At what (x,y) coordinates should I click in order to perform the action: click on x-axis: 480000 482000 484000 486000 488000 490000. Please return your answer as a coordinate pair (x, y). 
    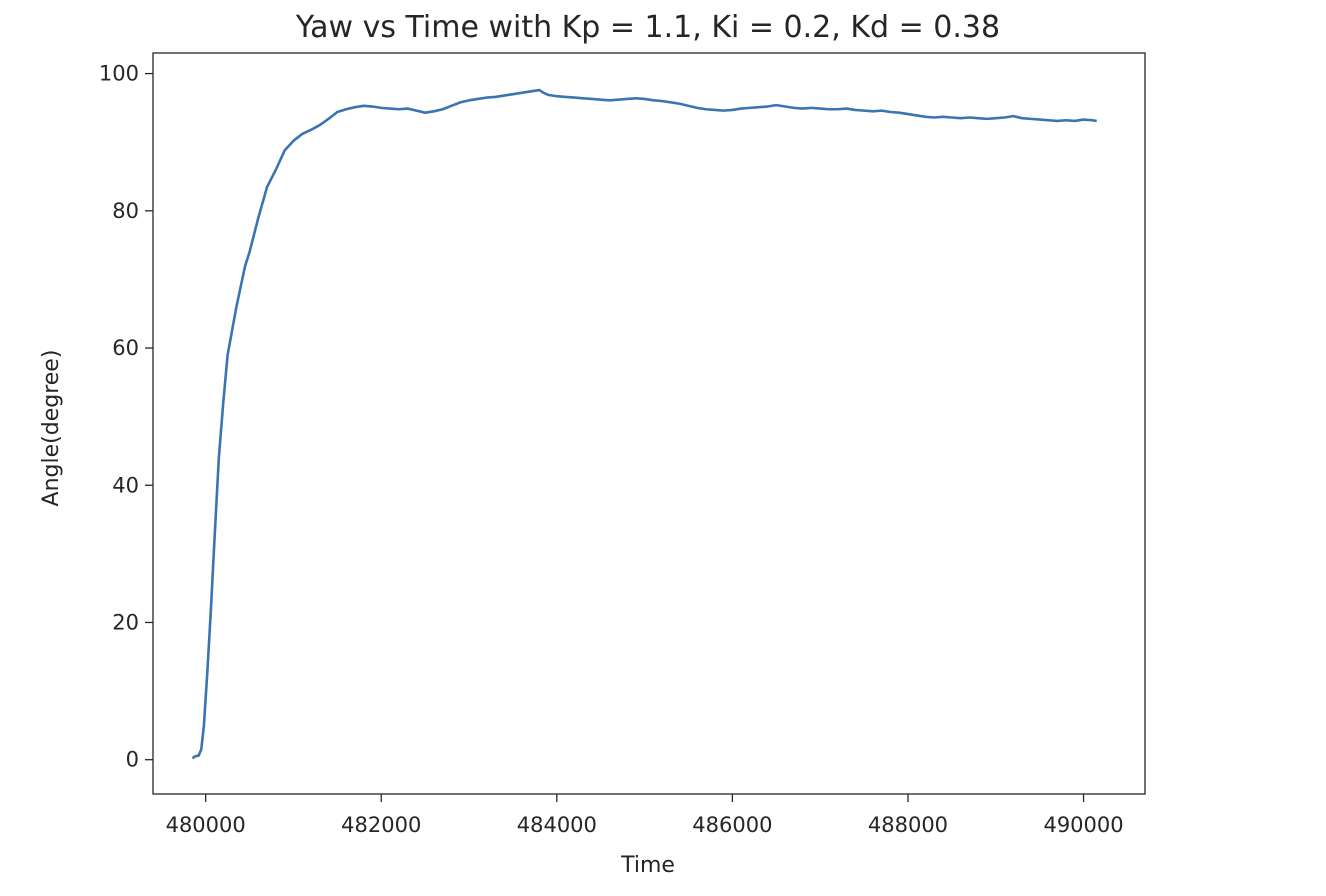
    Looking at the image, I should click on (645, 815).